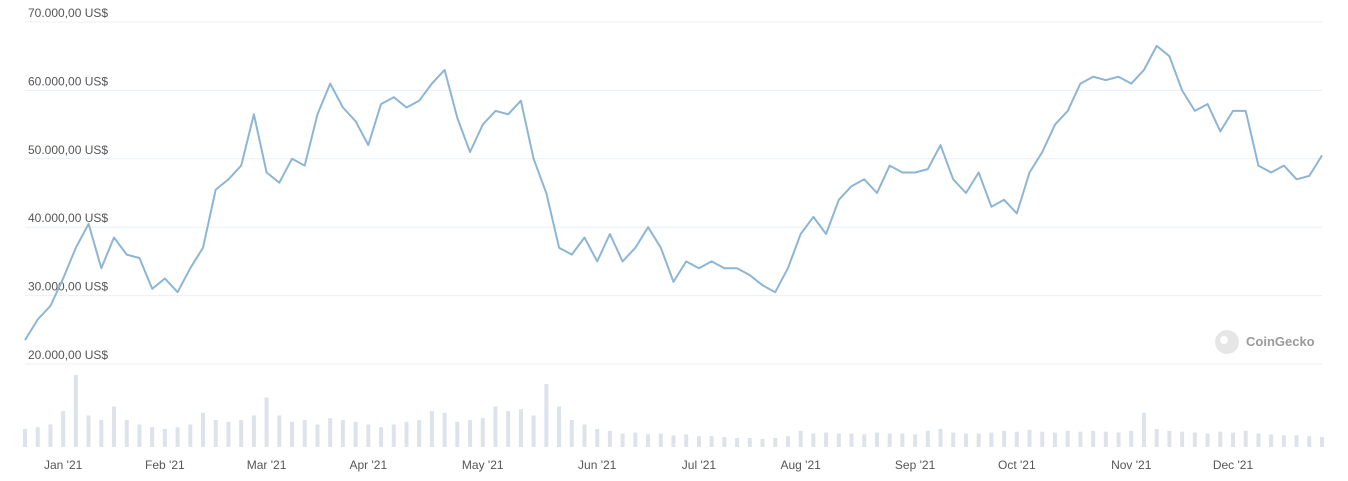  Describe the element at coordinates (1280, 341) in the screenshot. I see `watermark-text: CoinGecko` at that location.